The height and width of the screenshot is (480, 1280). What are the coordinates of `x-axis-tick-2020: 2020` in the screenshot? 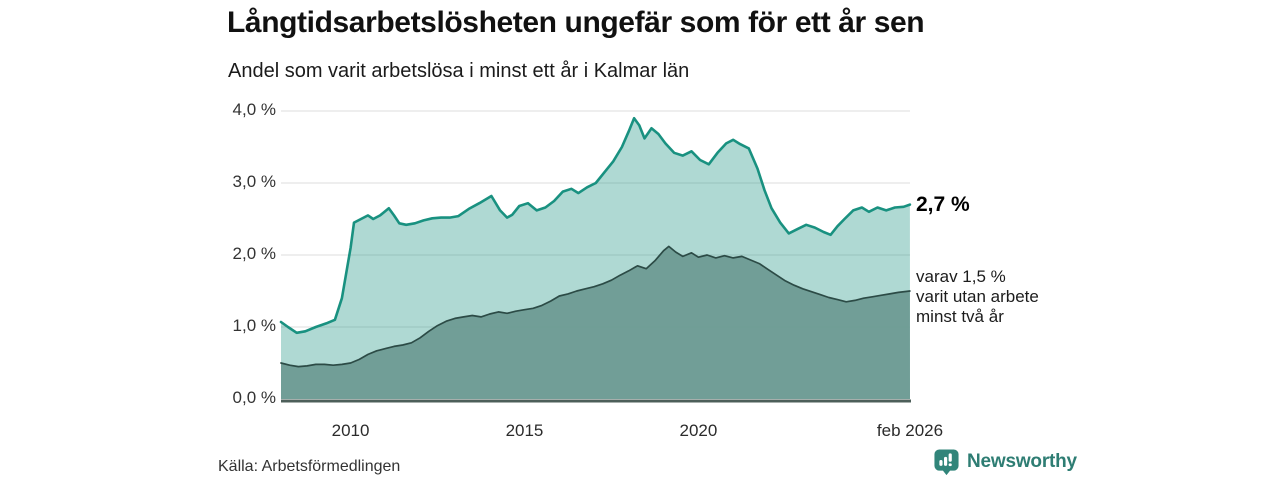 It's located at (698, 430).